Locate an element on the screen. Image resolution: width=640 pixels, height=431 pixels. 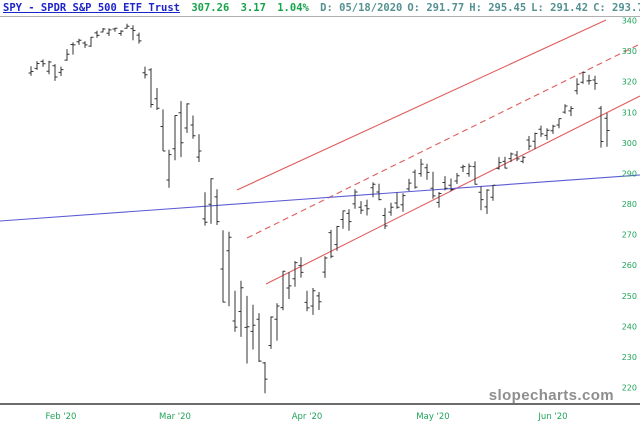
ticker-link: SPY - SPDR S&P 500 ETF Trust is located at coordinates (92, 8).